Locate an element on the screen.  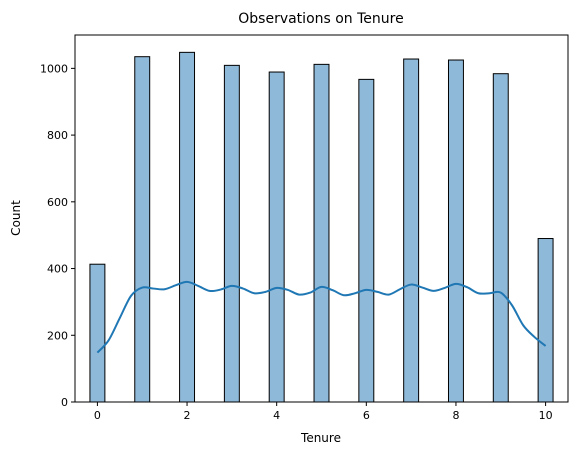
x-tick-label-2: 2 is located at coordinates (187, 415).